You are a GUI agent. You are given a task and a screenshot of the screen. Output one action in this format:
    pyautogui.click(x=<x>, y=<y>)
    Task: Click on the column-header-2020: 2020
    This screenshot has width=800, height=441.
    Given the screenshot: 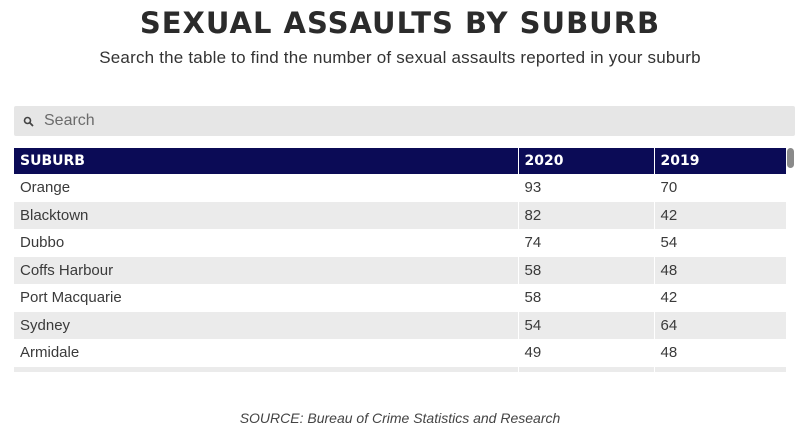 What is the action you would take?
    pyautogui.click(x=586, y=161)
    